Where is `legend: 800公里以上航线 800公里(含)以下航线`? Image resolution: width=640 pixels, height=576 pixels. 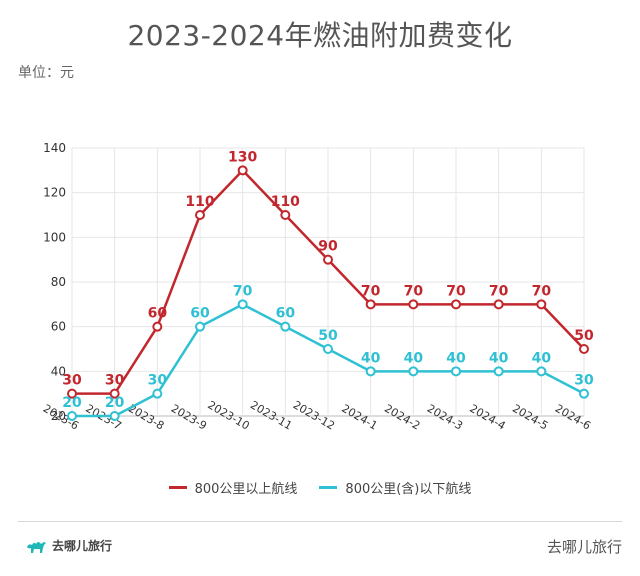 legend: 800公里以上航线 800公里(含)以下航线 is located at coordinates (320, 487).